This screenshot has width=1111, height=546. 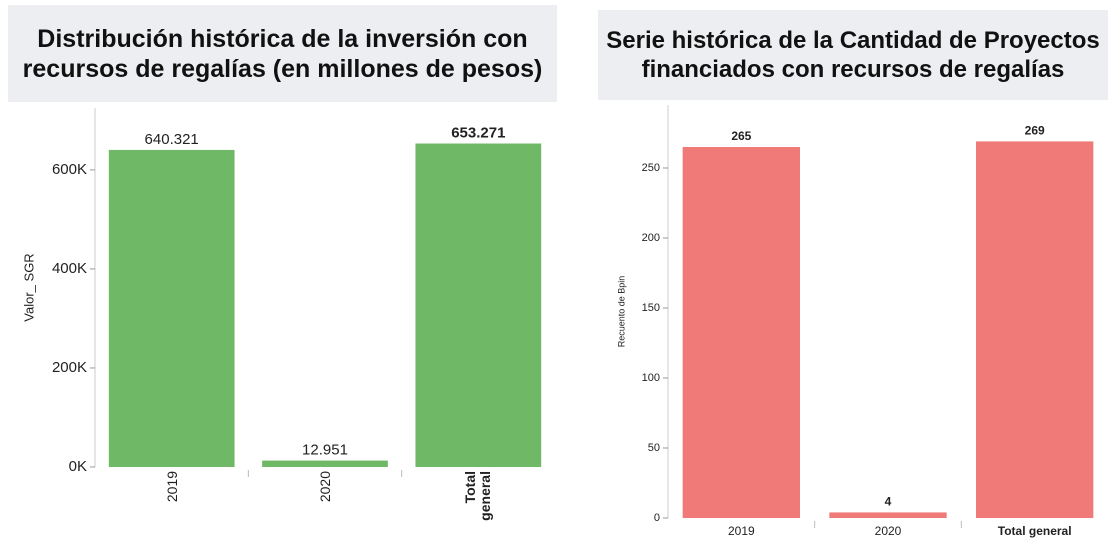 What do you see at coordinates (651, 238) in the screenshot?
I see `y-tick-label: 200` at bounding box center [651, 238].